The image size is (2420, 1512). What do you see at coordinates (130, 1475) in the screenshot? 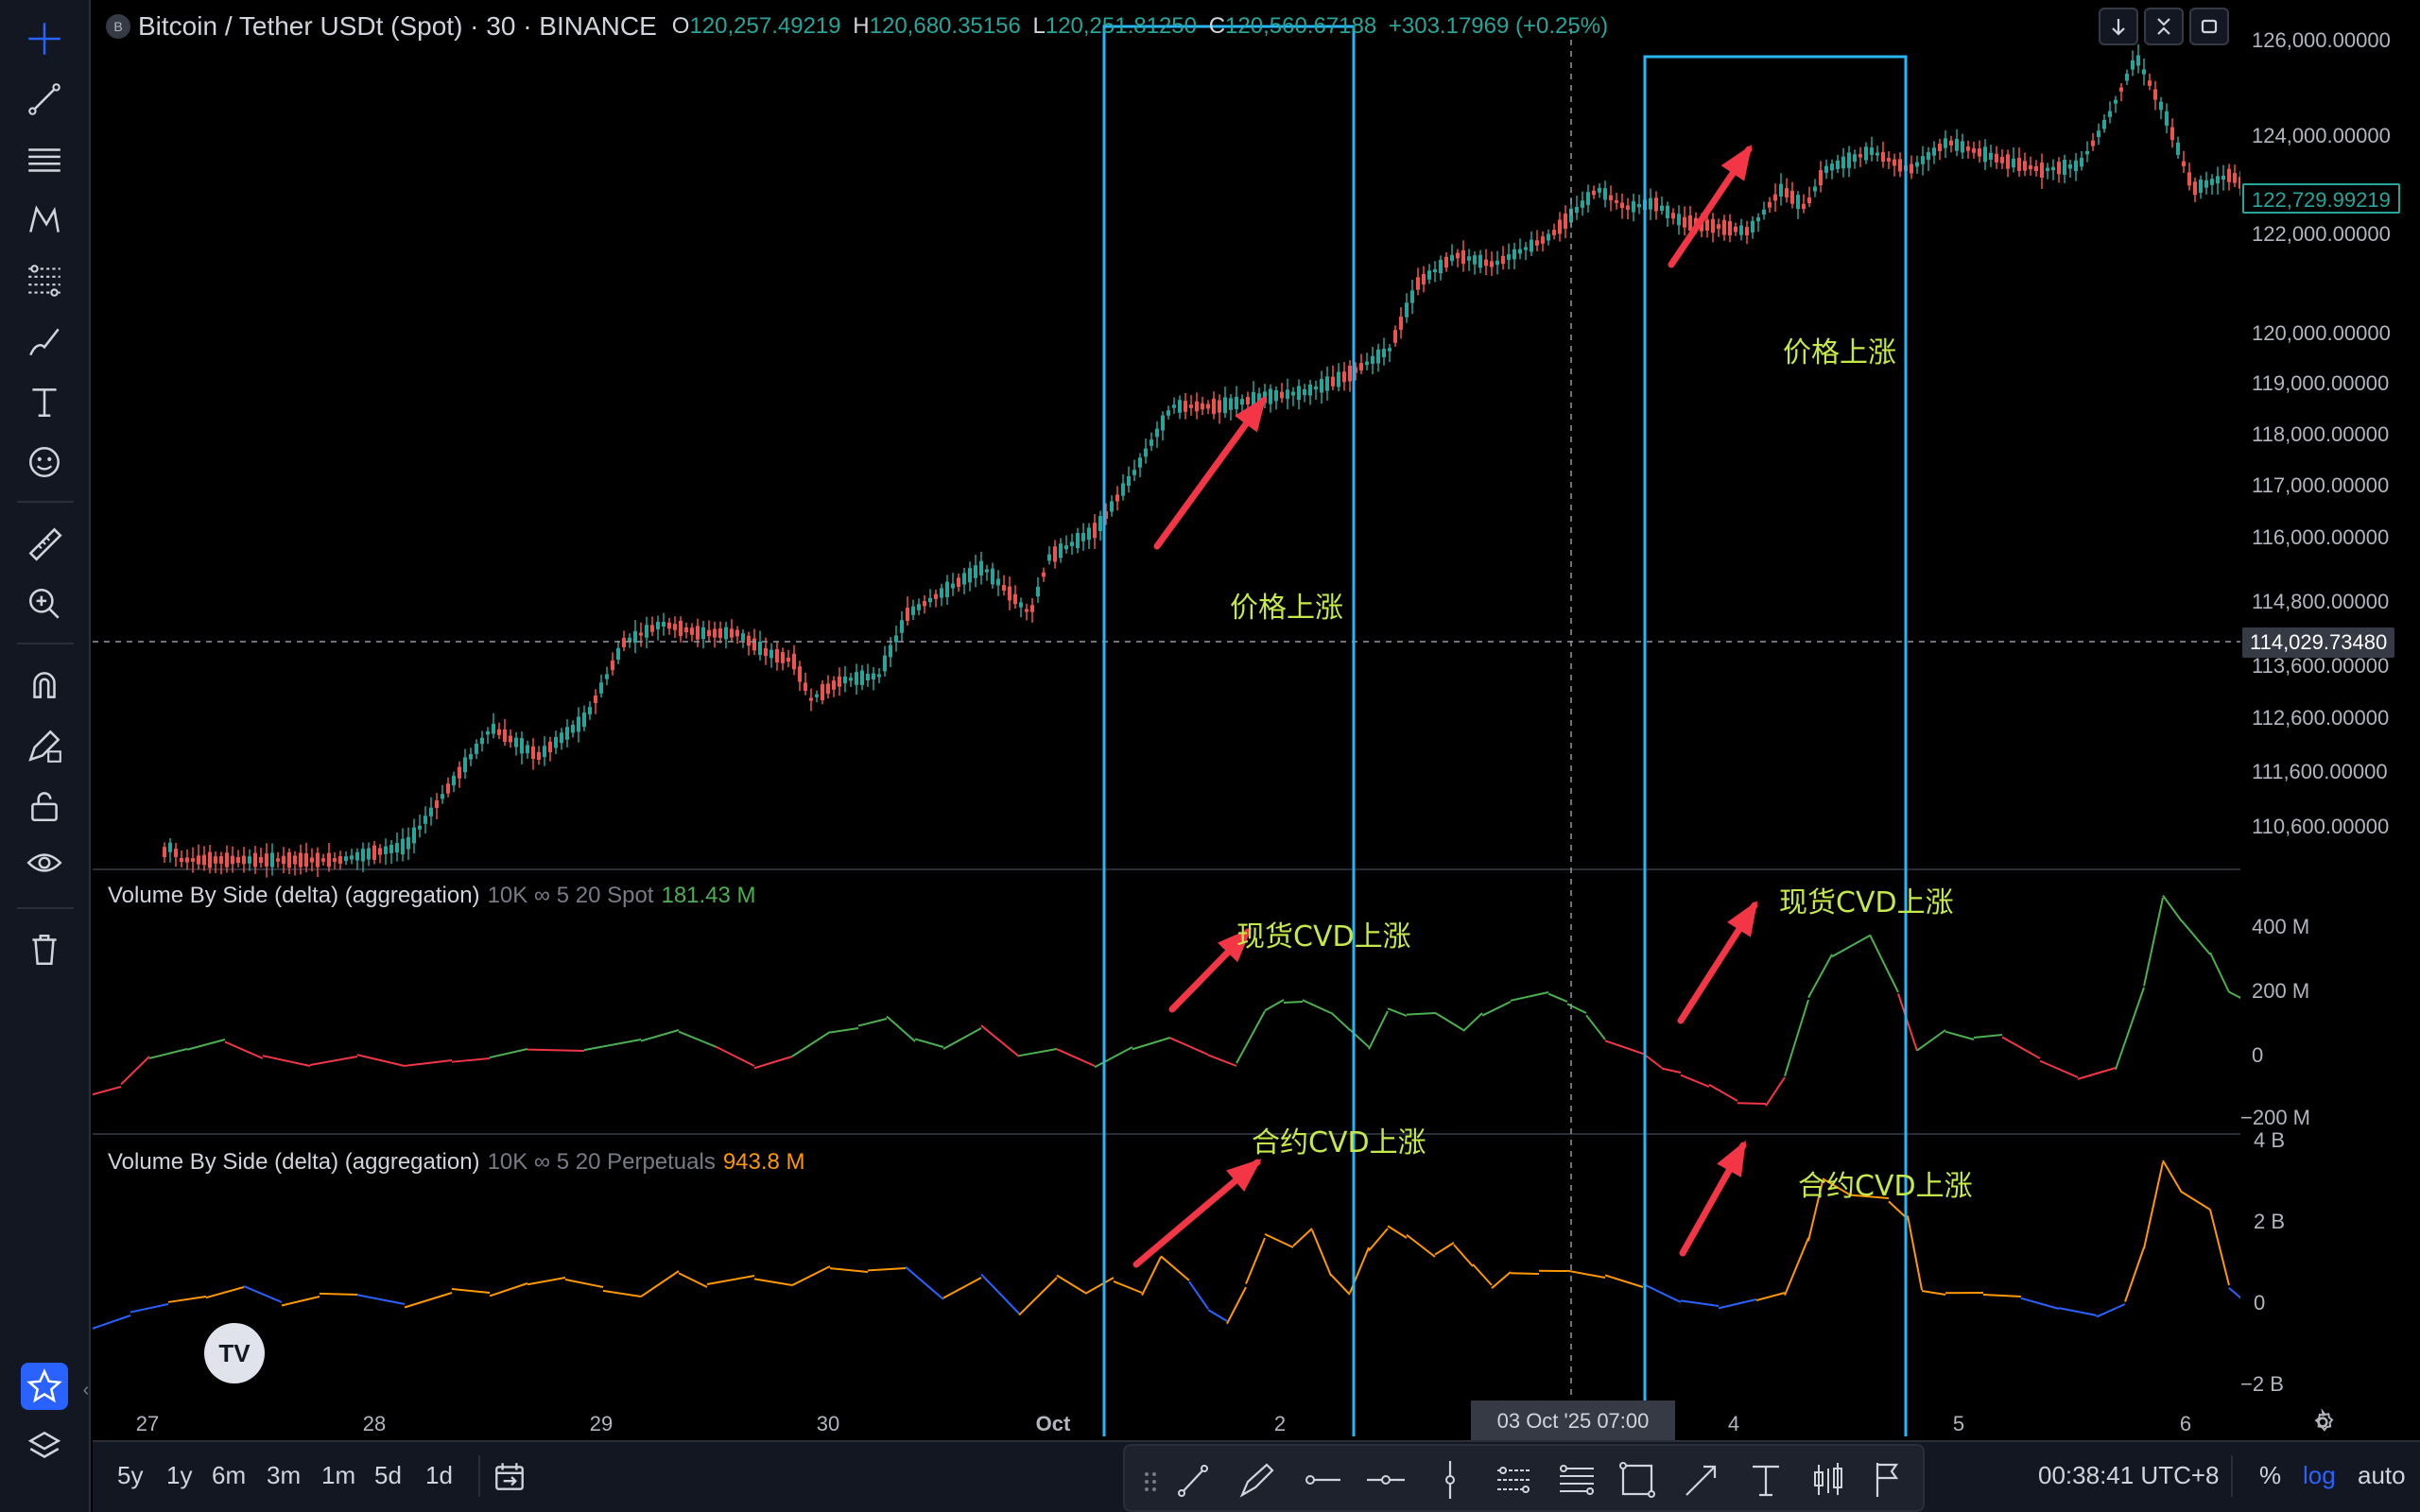
I see `range-5y-button: 5y` at bounding box center [130, 1475].